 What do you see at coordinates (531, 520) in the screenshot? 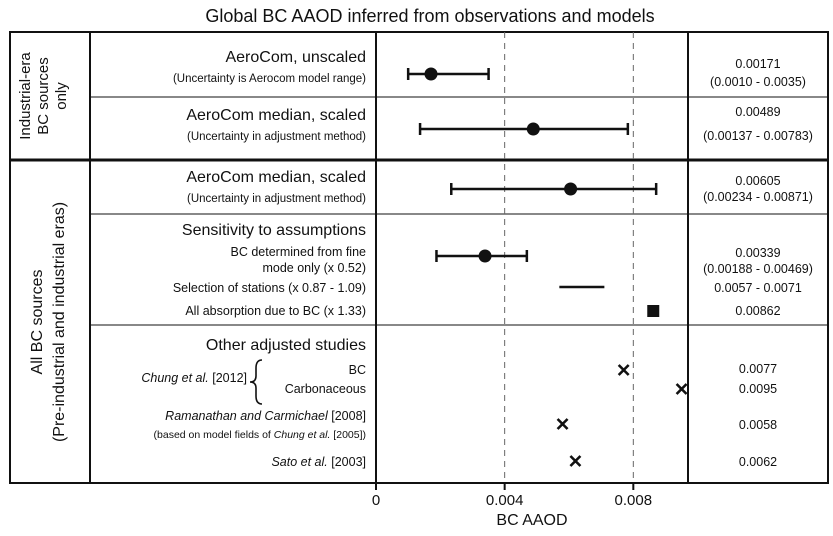
I see `x-axis-label: BC AAOD` at bounding box center [531, 520].